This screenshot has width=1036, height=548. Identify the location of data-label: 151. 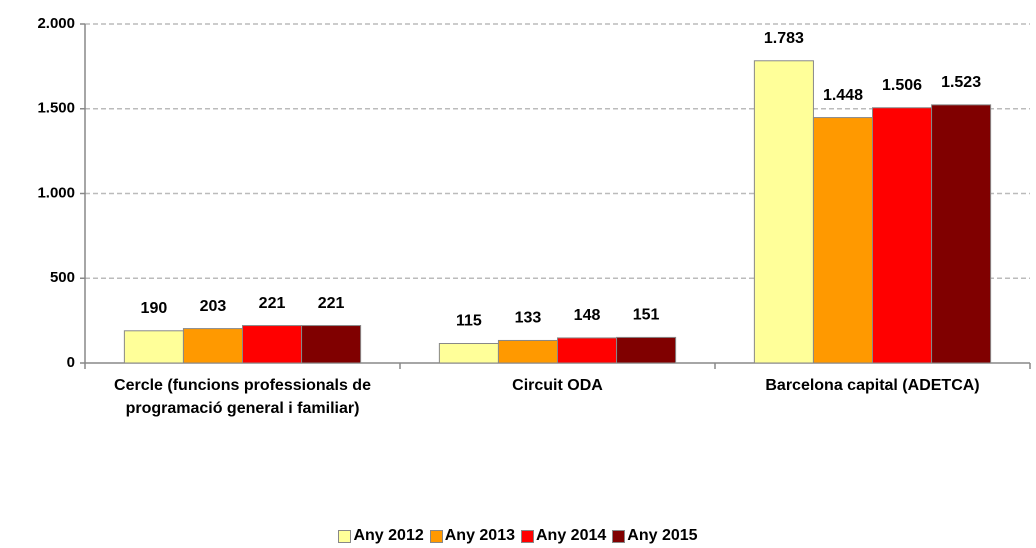
(646, 315).